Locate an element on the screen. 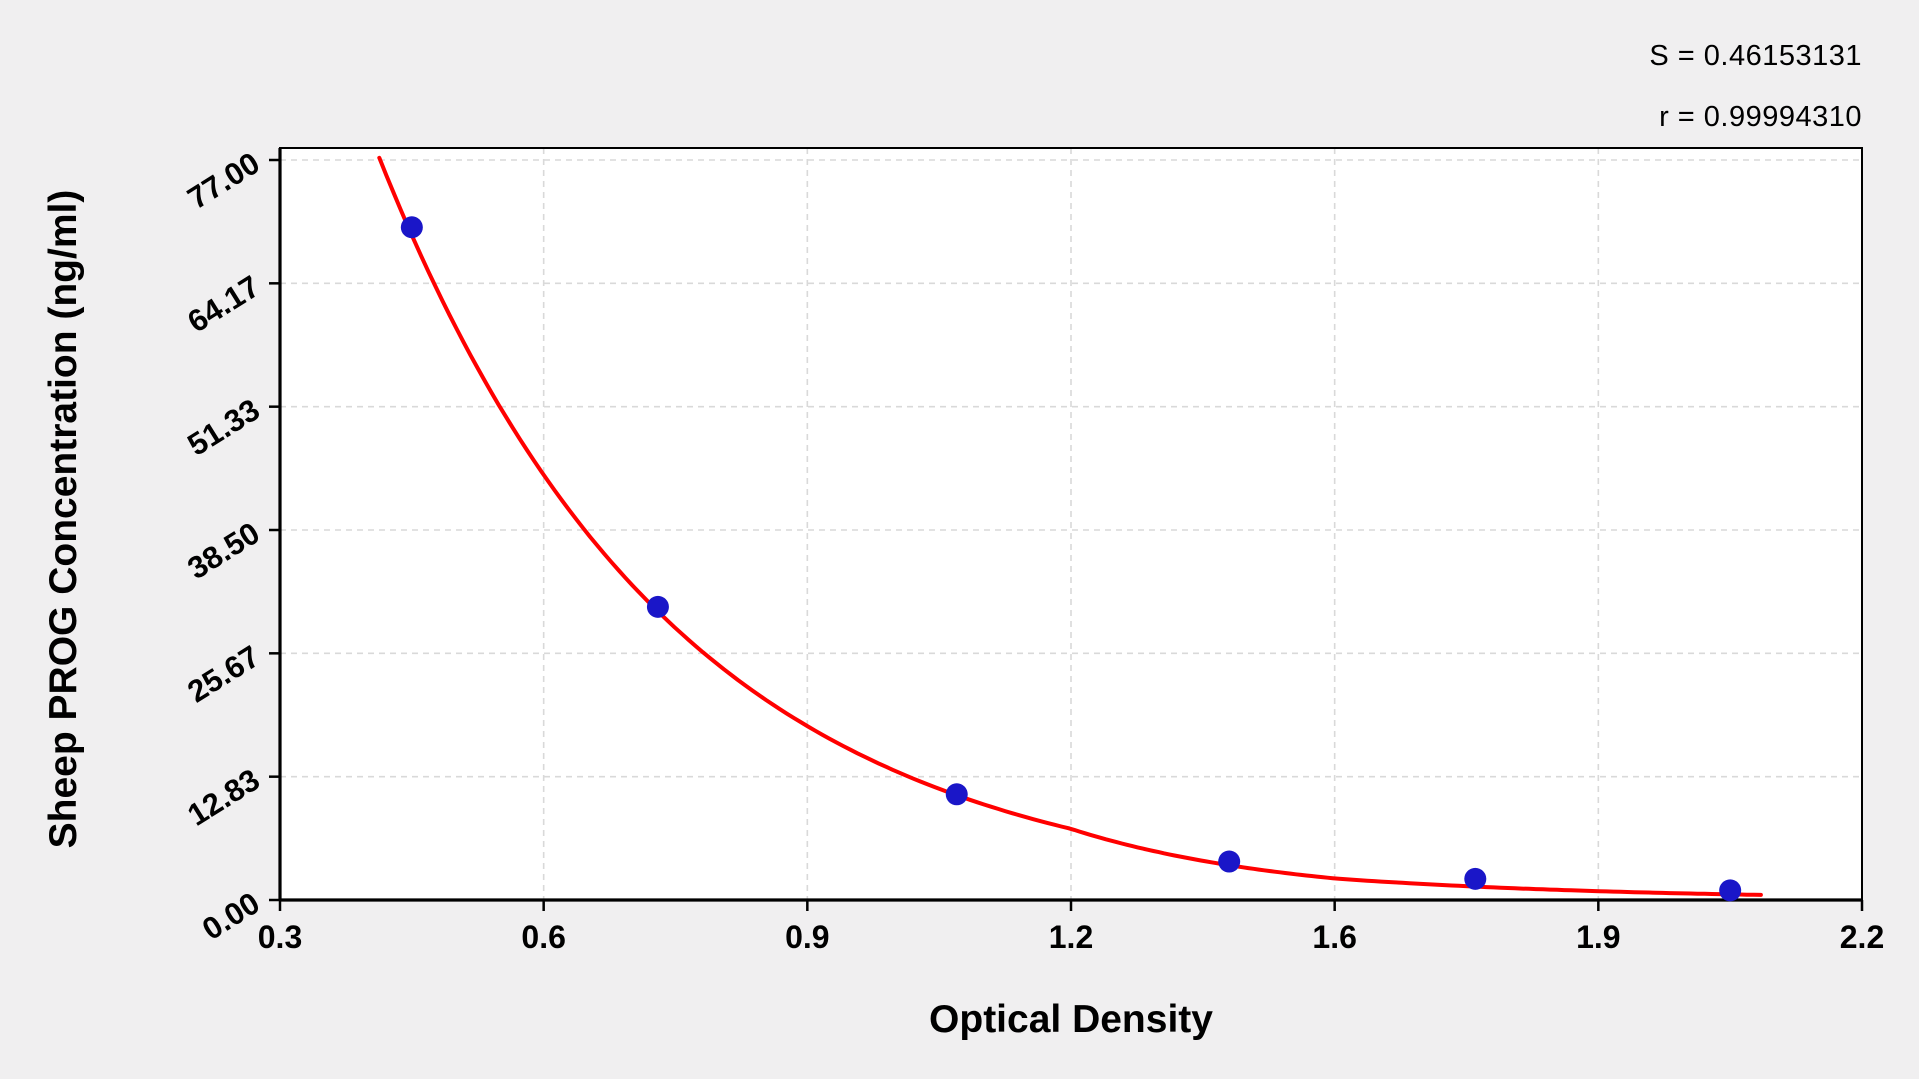 This screenshot has height=1079, width=1919. x-tick-label: 1.6 is located at coordinates (1334, 937).